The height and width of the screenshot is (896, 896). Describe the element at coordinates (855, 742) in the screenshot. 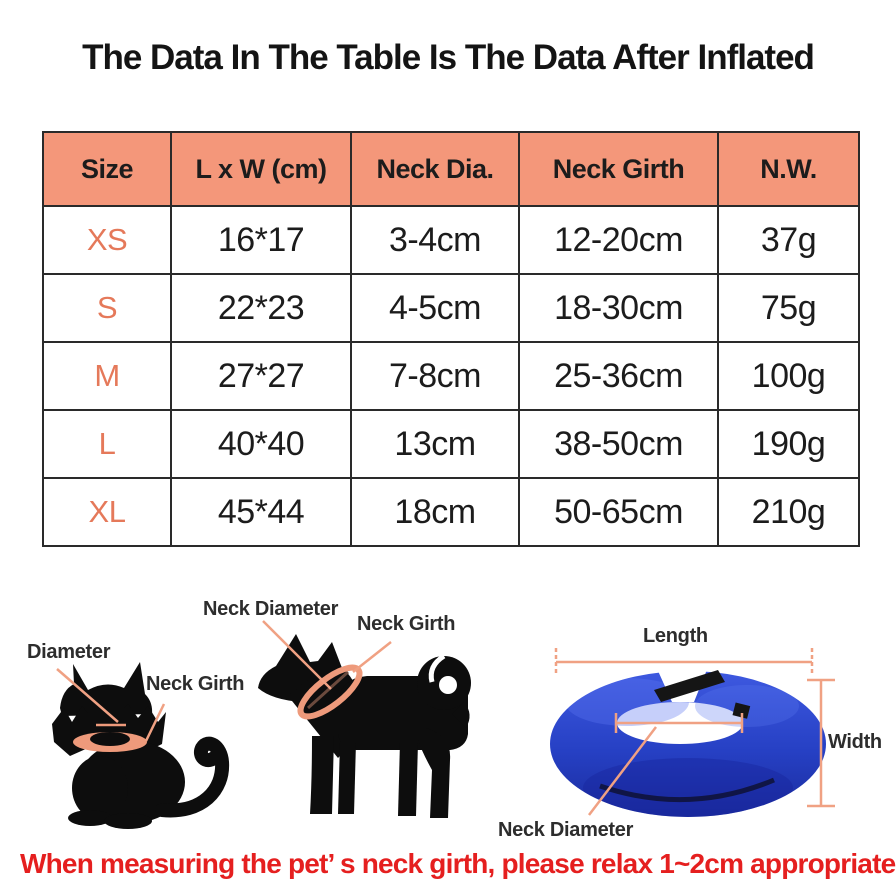

I see `collar-width-label: Width` at that location.